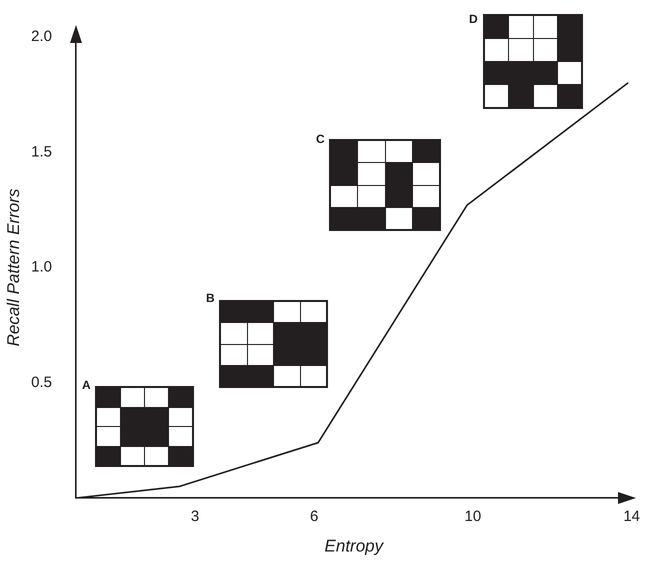  I want to click on y-tick-label: 2.0, so click(41, 37).